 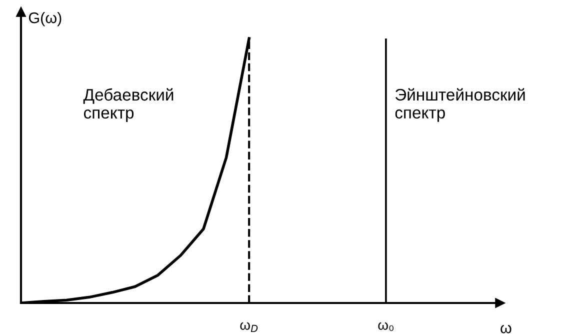 I want to click on x-tick-label: ω₀, so click(x=386, y=326).